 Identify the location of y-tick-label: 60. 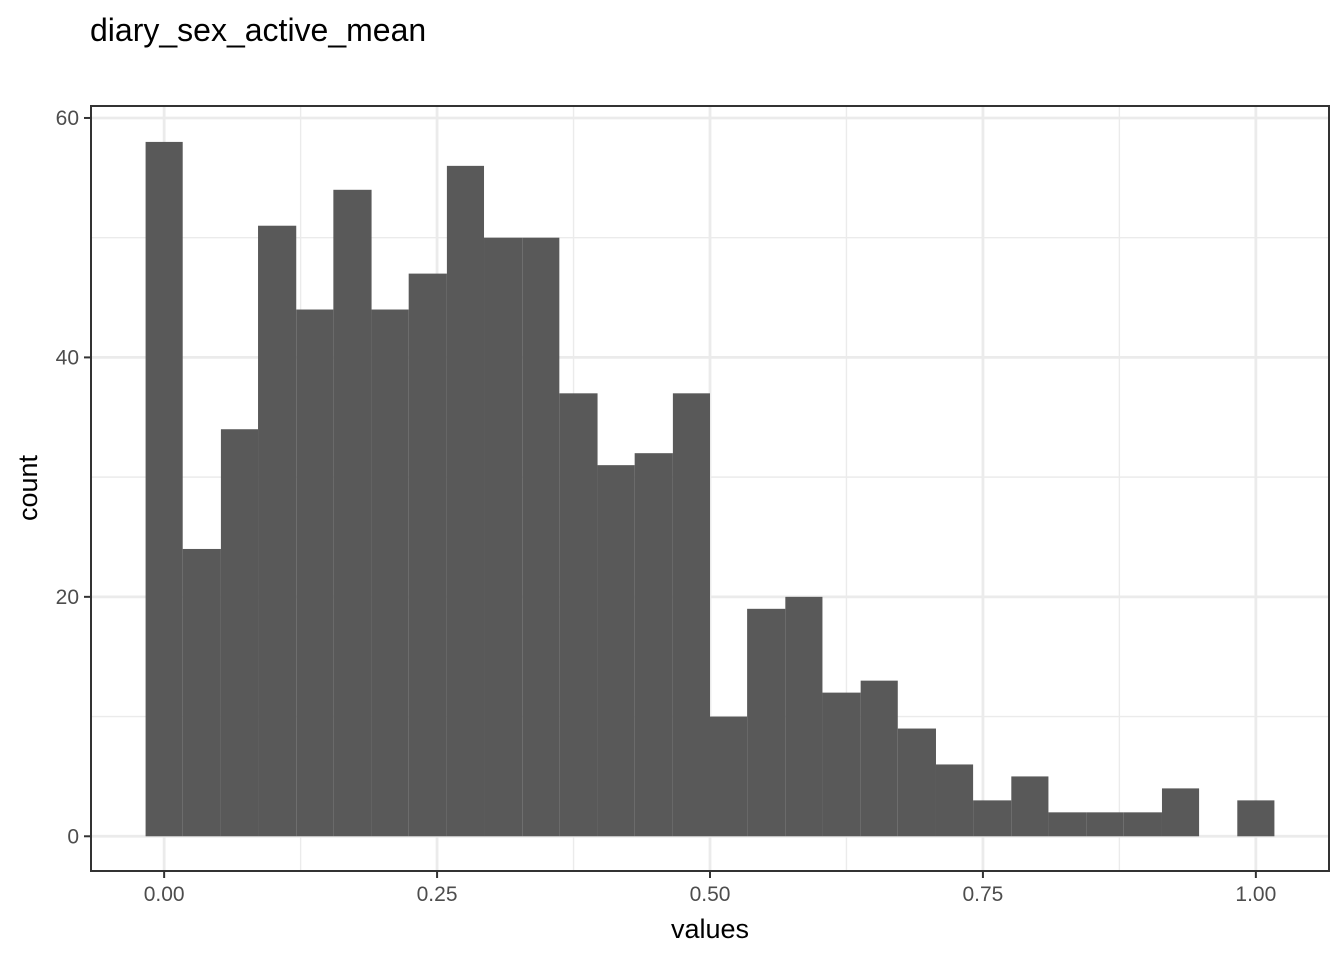
(67, 118).